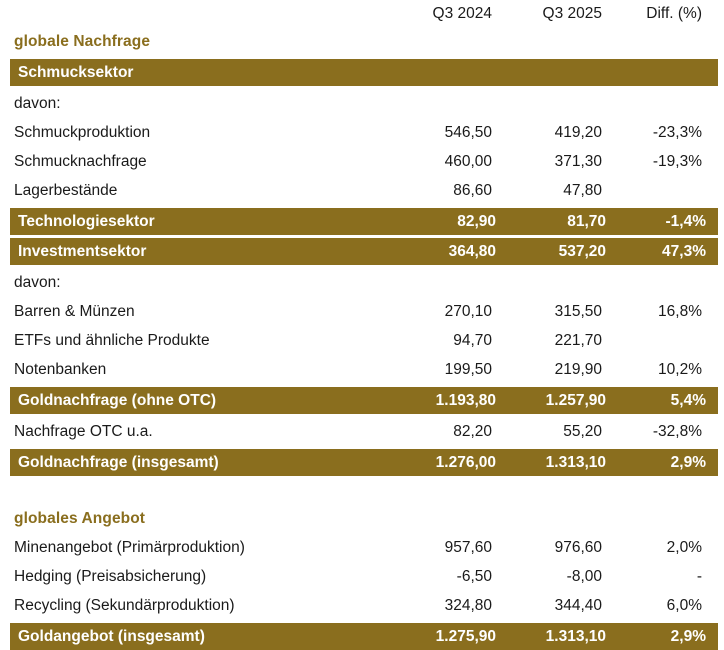 The width and height of the screenshot is (724, 650). Describe the element at coordinates (468, 311) in the screenshot. I see `row-value-q3-2024: 270,10` at that location.